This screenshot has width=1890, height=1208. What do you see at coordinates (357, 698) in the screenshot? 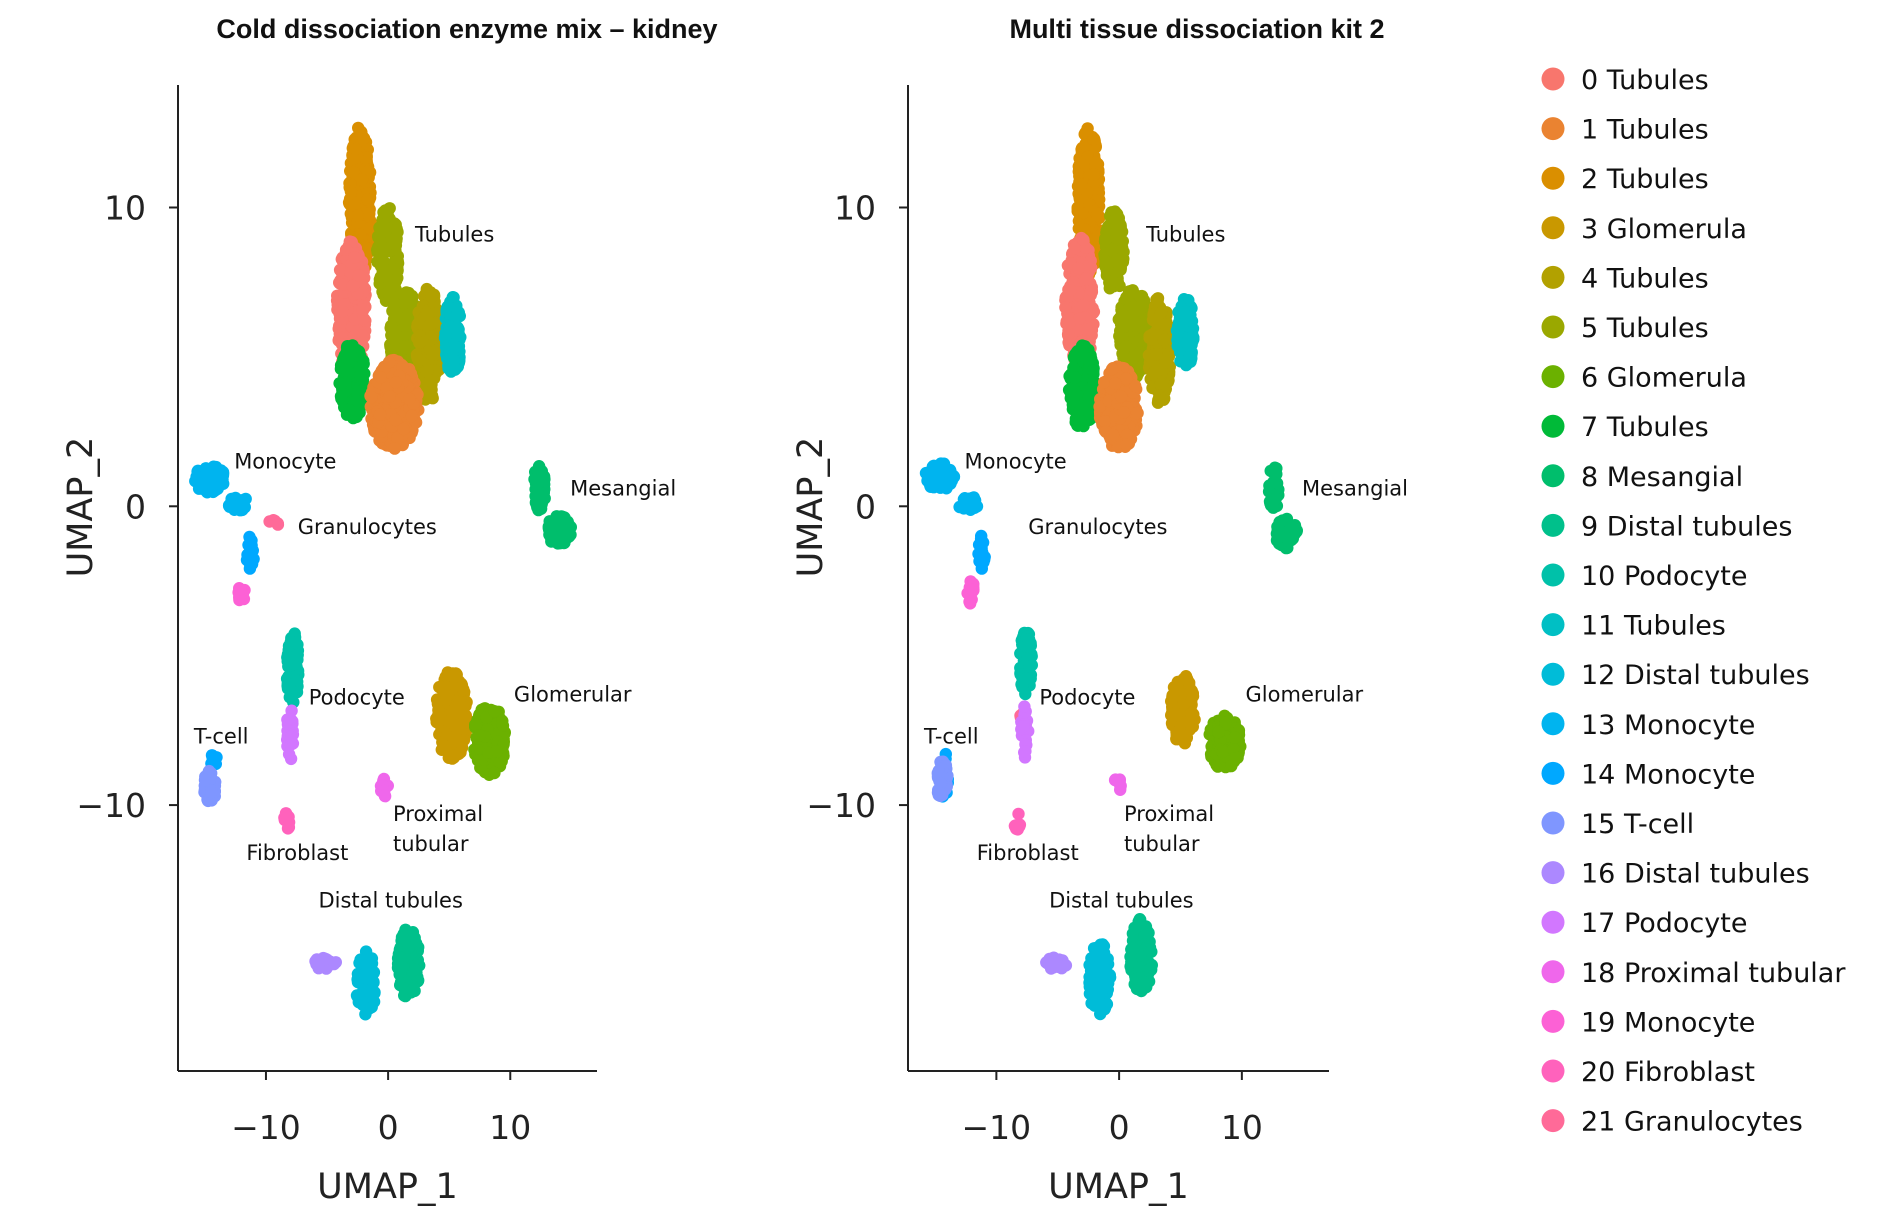
I see `cluster-annotation: Podocyte` at bounding box center [357, 698].